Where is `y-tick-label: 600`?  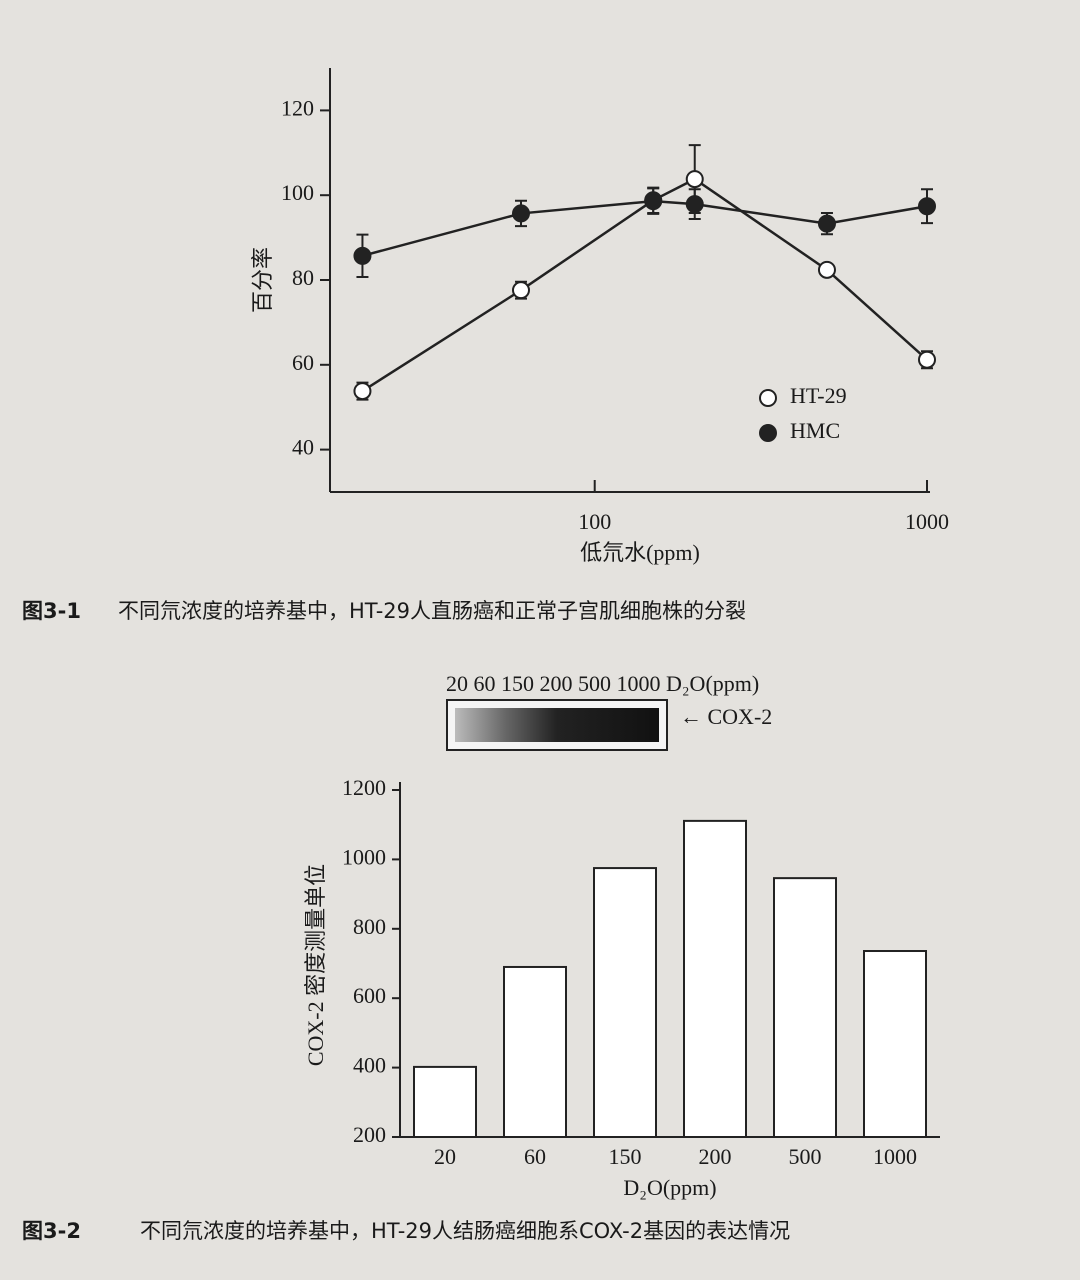 y-tick-label: 600 is located at coordinates (369, 995).